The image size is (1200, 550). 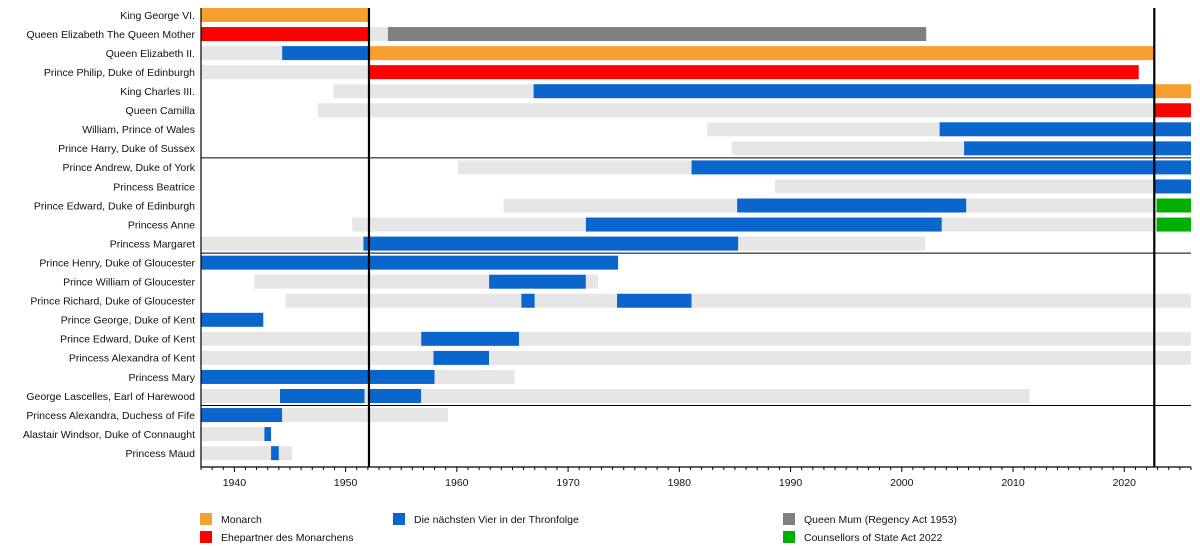 What do you see at coordinates (902, 483) in the screenshot?
I see `x-tick-label: 2000` at bounding box center [902, 483].